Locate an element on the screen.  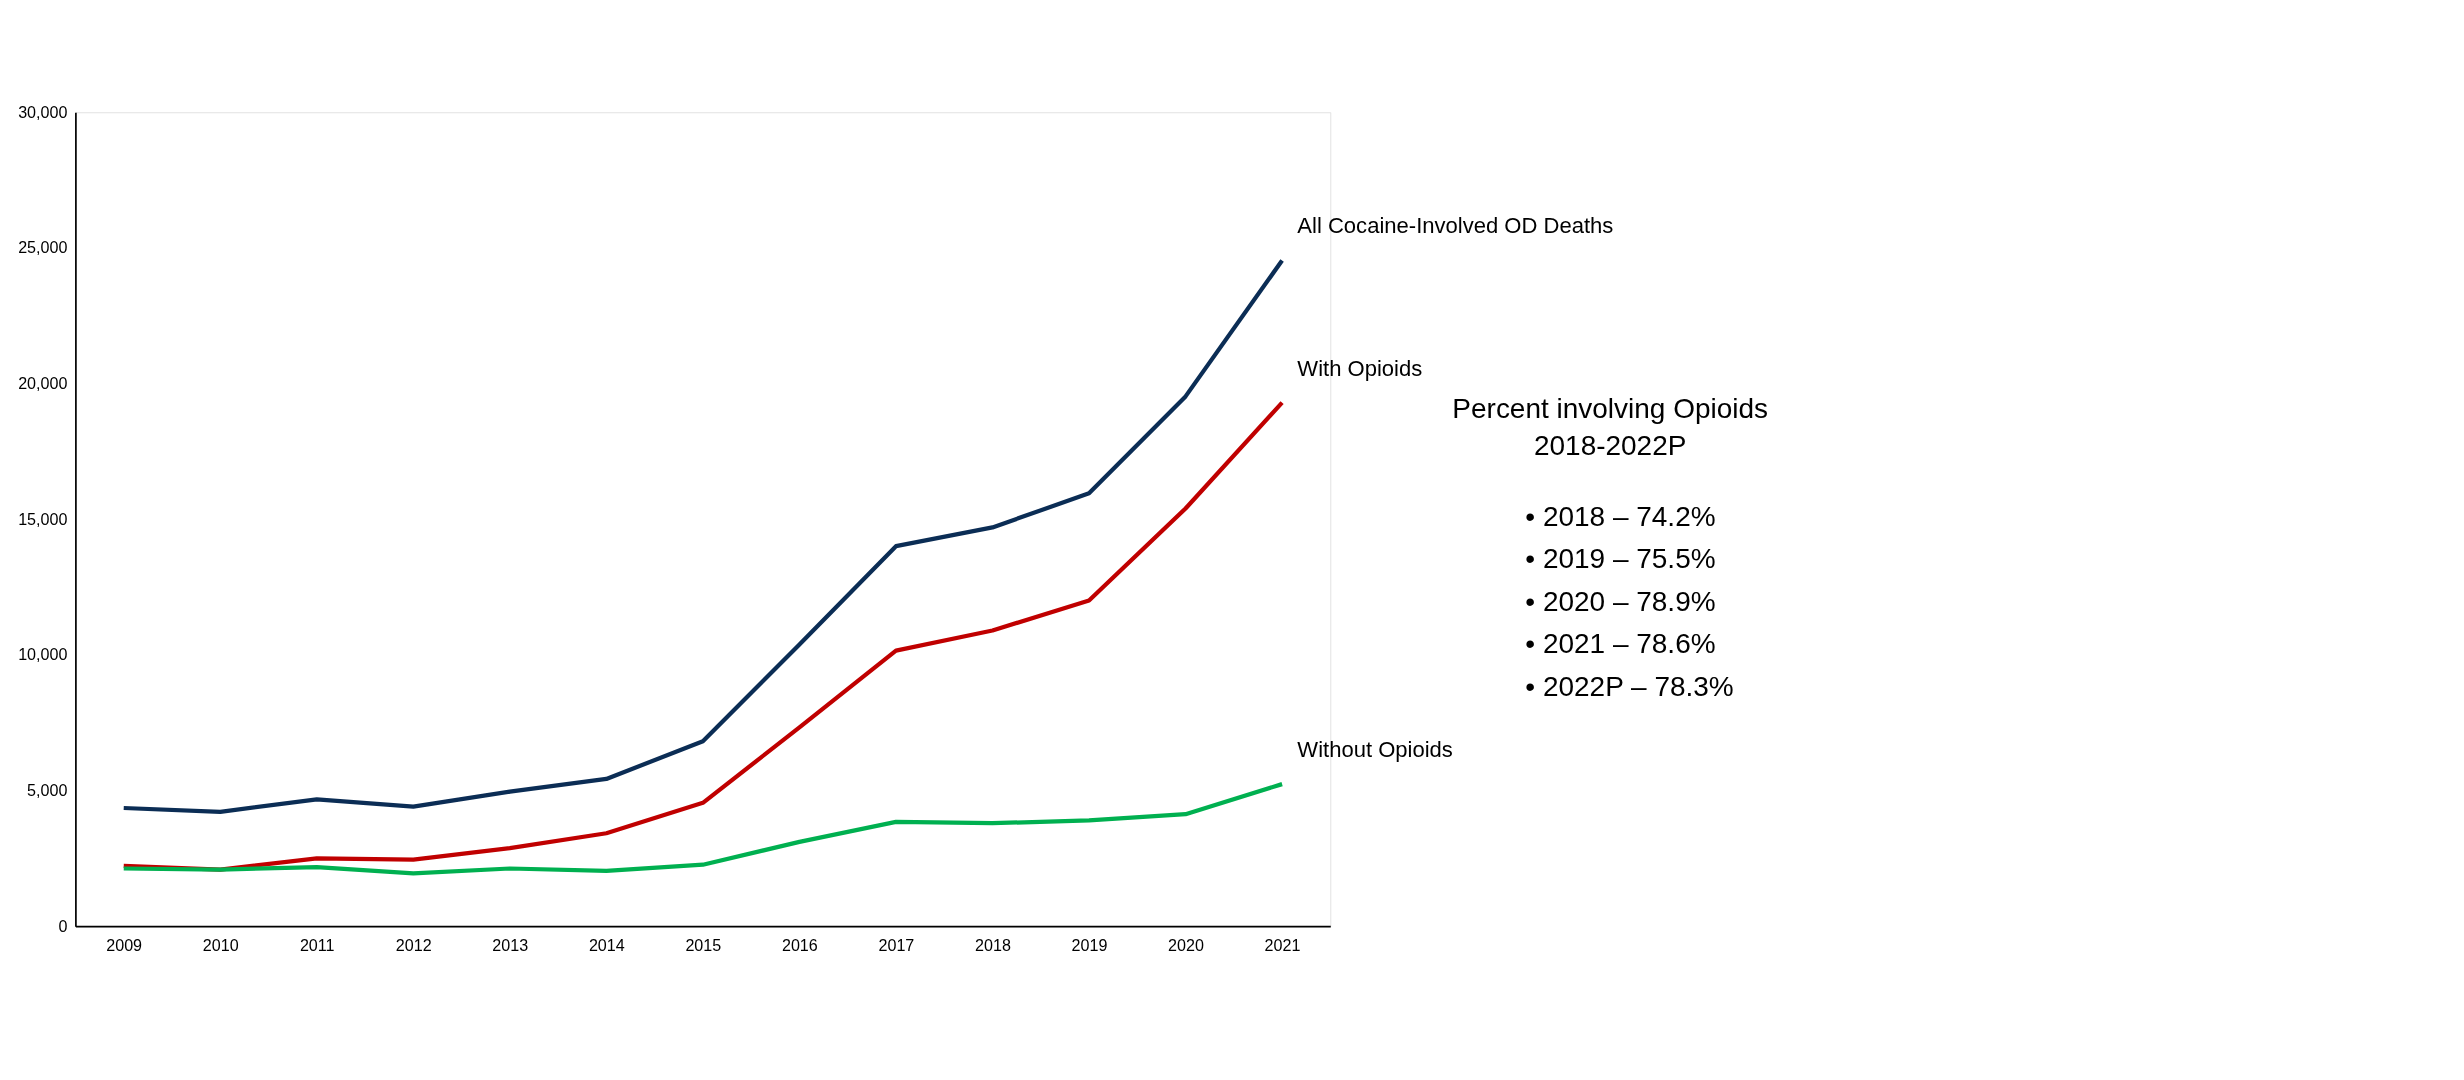
x-tick-label: 2012 is located at coordinates (413, 945).